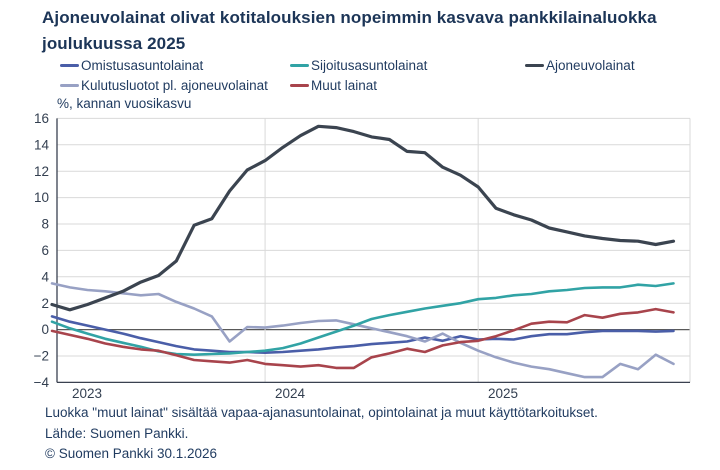  What do you see at coordinates (131, 453) in the screenshot?
I see `copyright-line: © Suomen Pankki 30.1.2026` at bounding box center [131, 453].